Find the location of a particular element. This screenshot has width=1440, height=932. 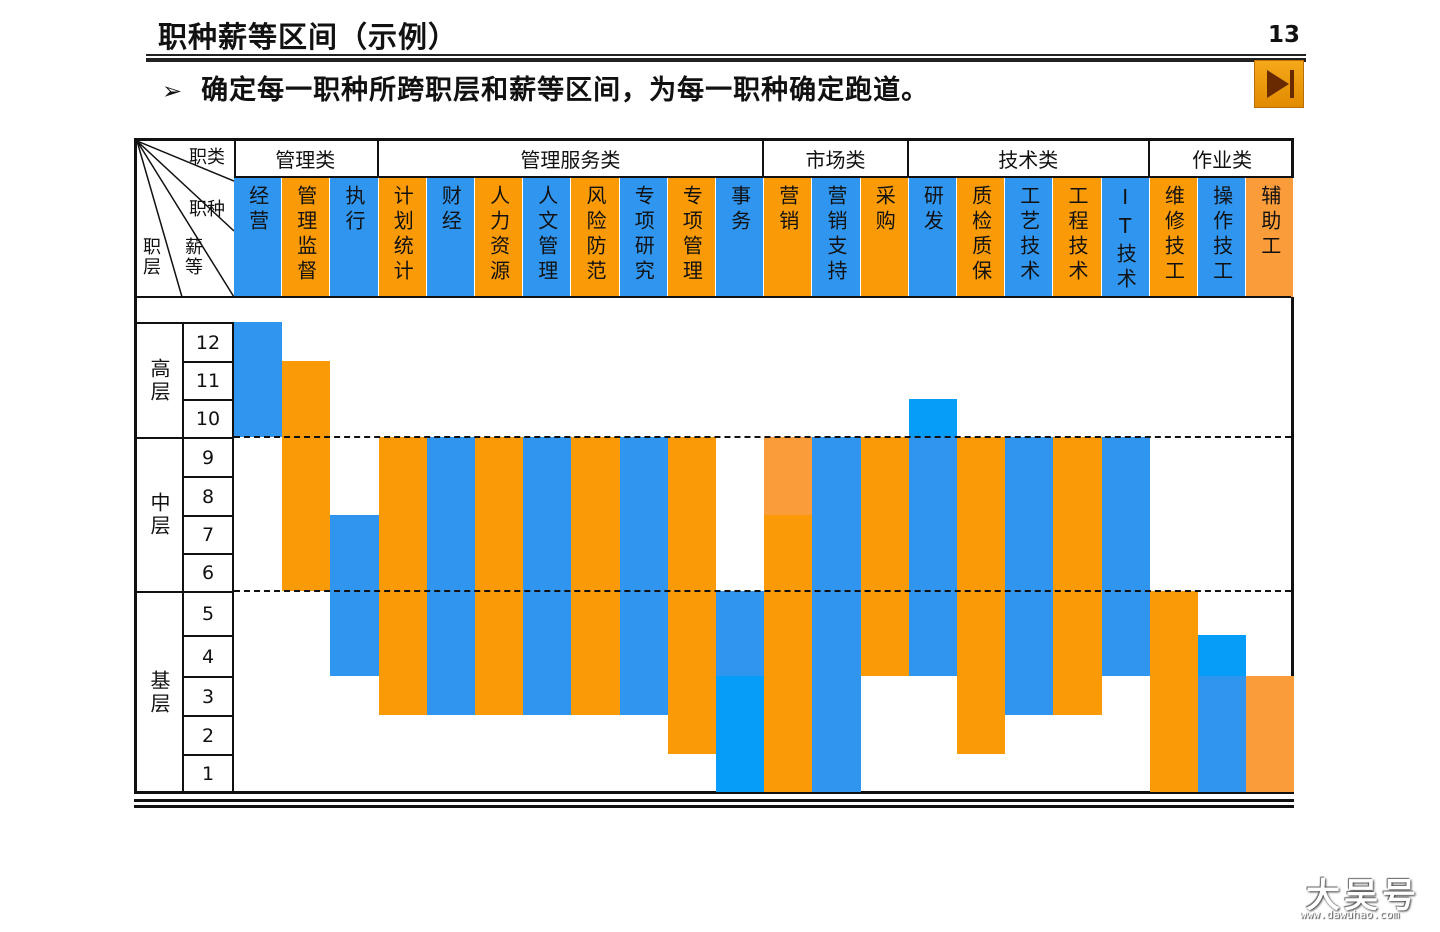

job-column-header: 营销支持 is located at coordinates (836, 237).